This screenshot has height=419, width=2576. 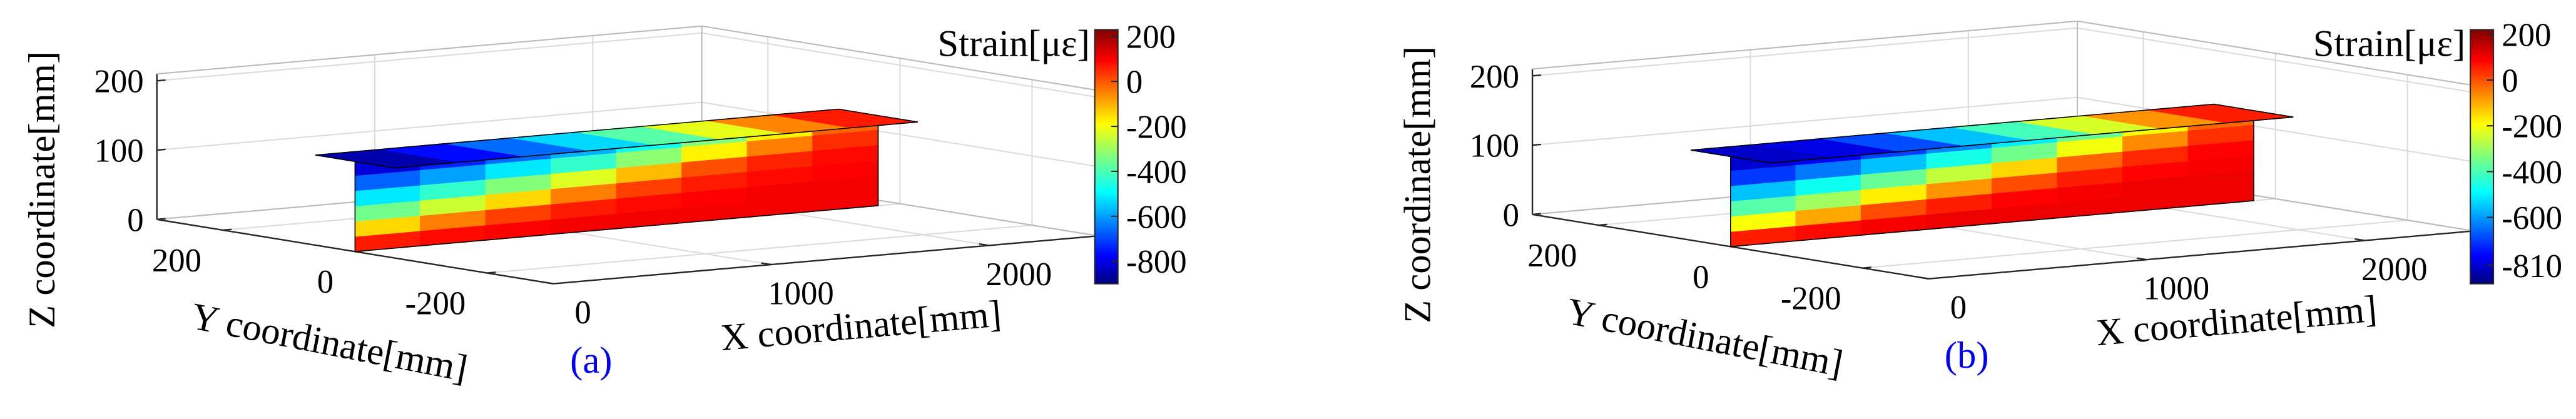 What do you see at coordinates (1156, 262) in the screenshot?
I see `colorbar-tick-label: -800` at bounding box center [1156, 262].